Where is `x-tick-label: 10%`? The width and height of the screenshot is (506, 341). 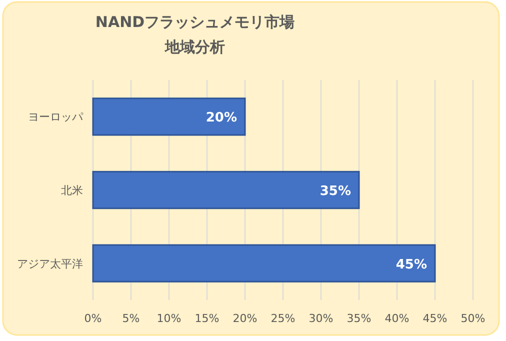
x-tick-label: 10% is located at coordinates (169, 318).